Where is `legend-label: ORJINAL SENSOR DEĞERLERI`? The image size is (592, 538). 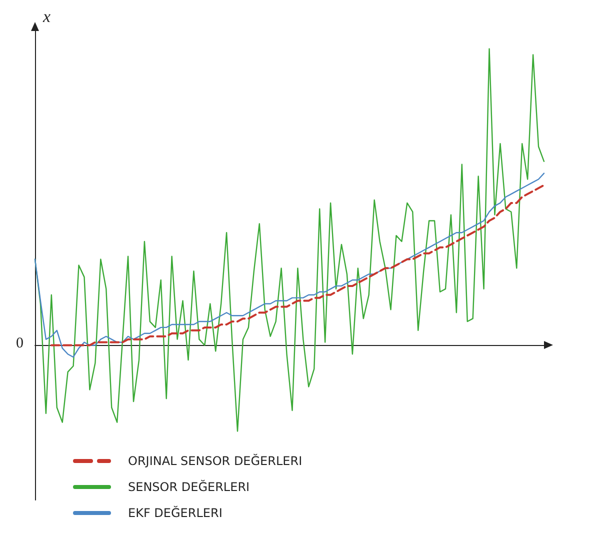
legend-label: ORJINAL SENSOR DEĞERLERI is located at coordinates (215, 460).